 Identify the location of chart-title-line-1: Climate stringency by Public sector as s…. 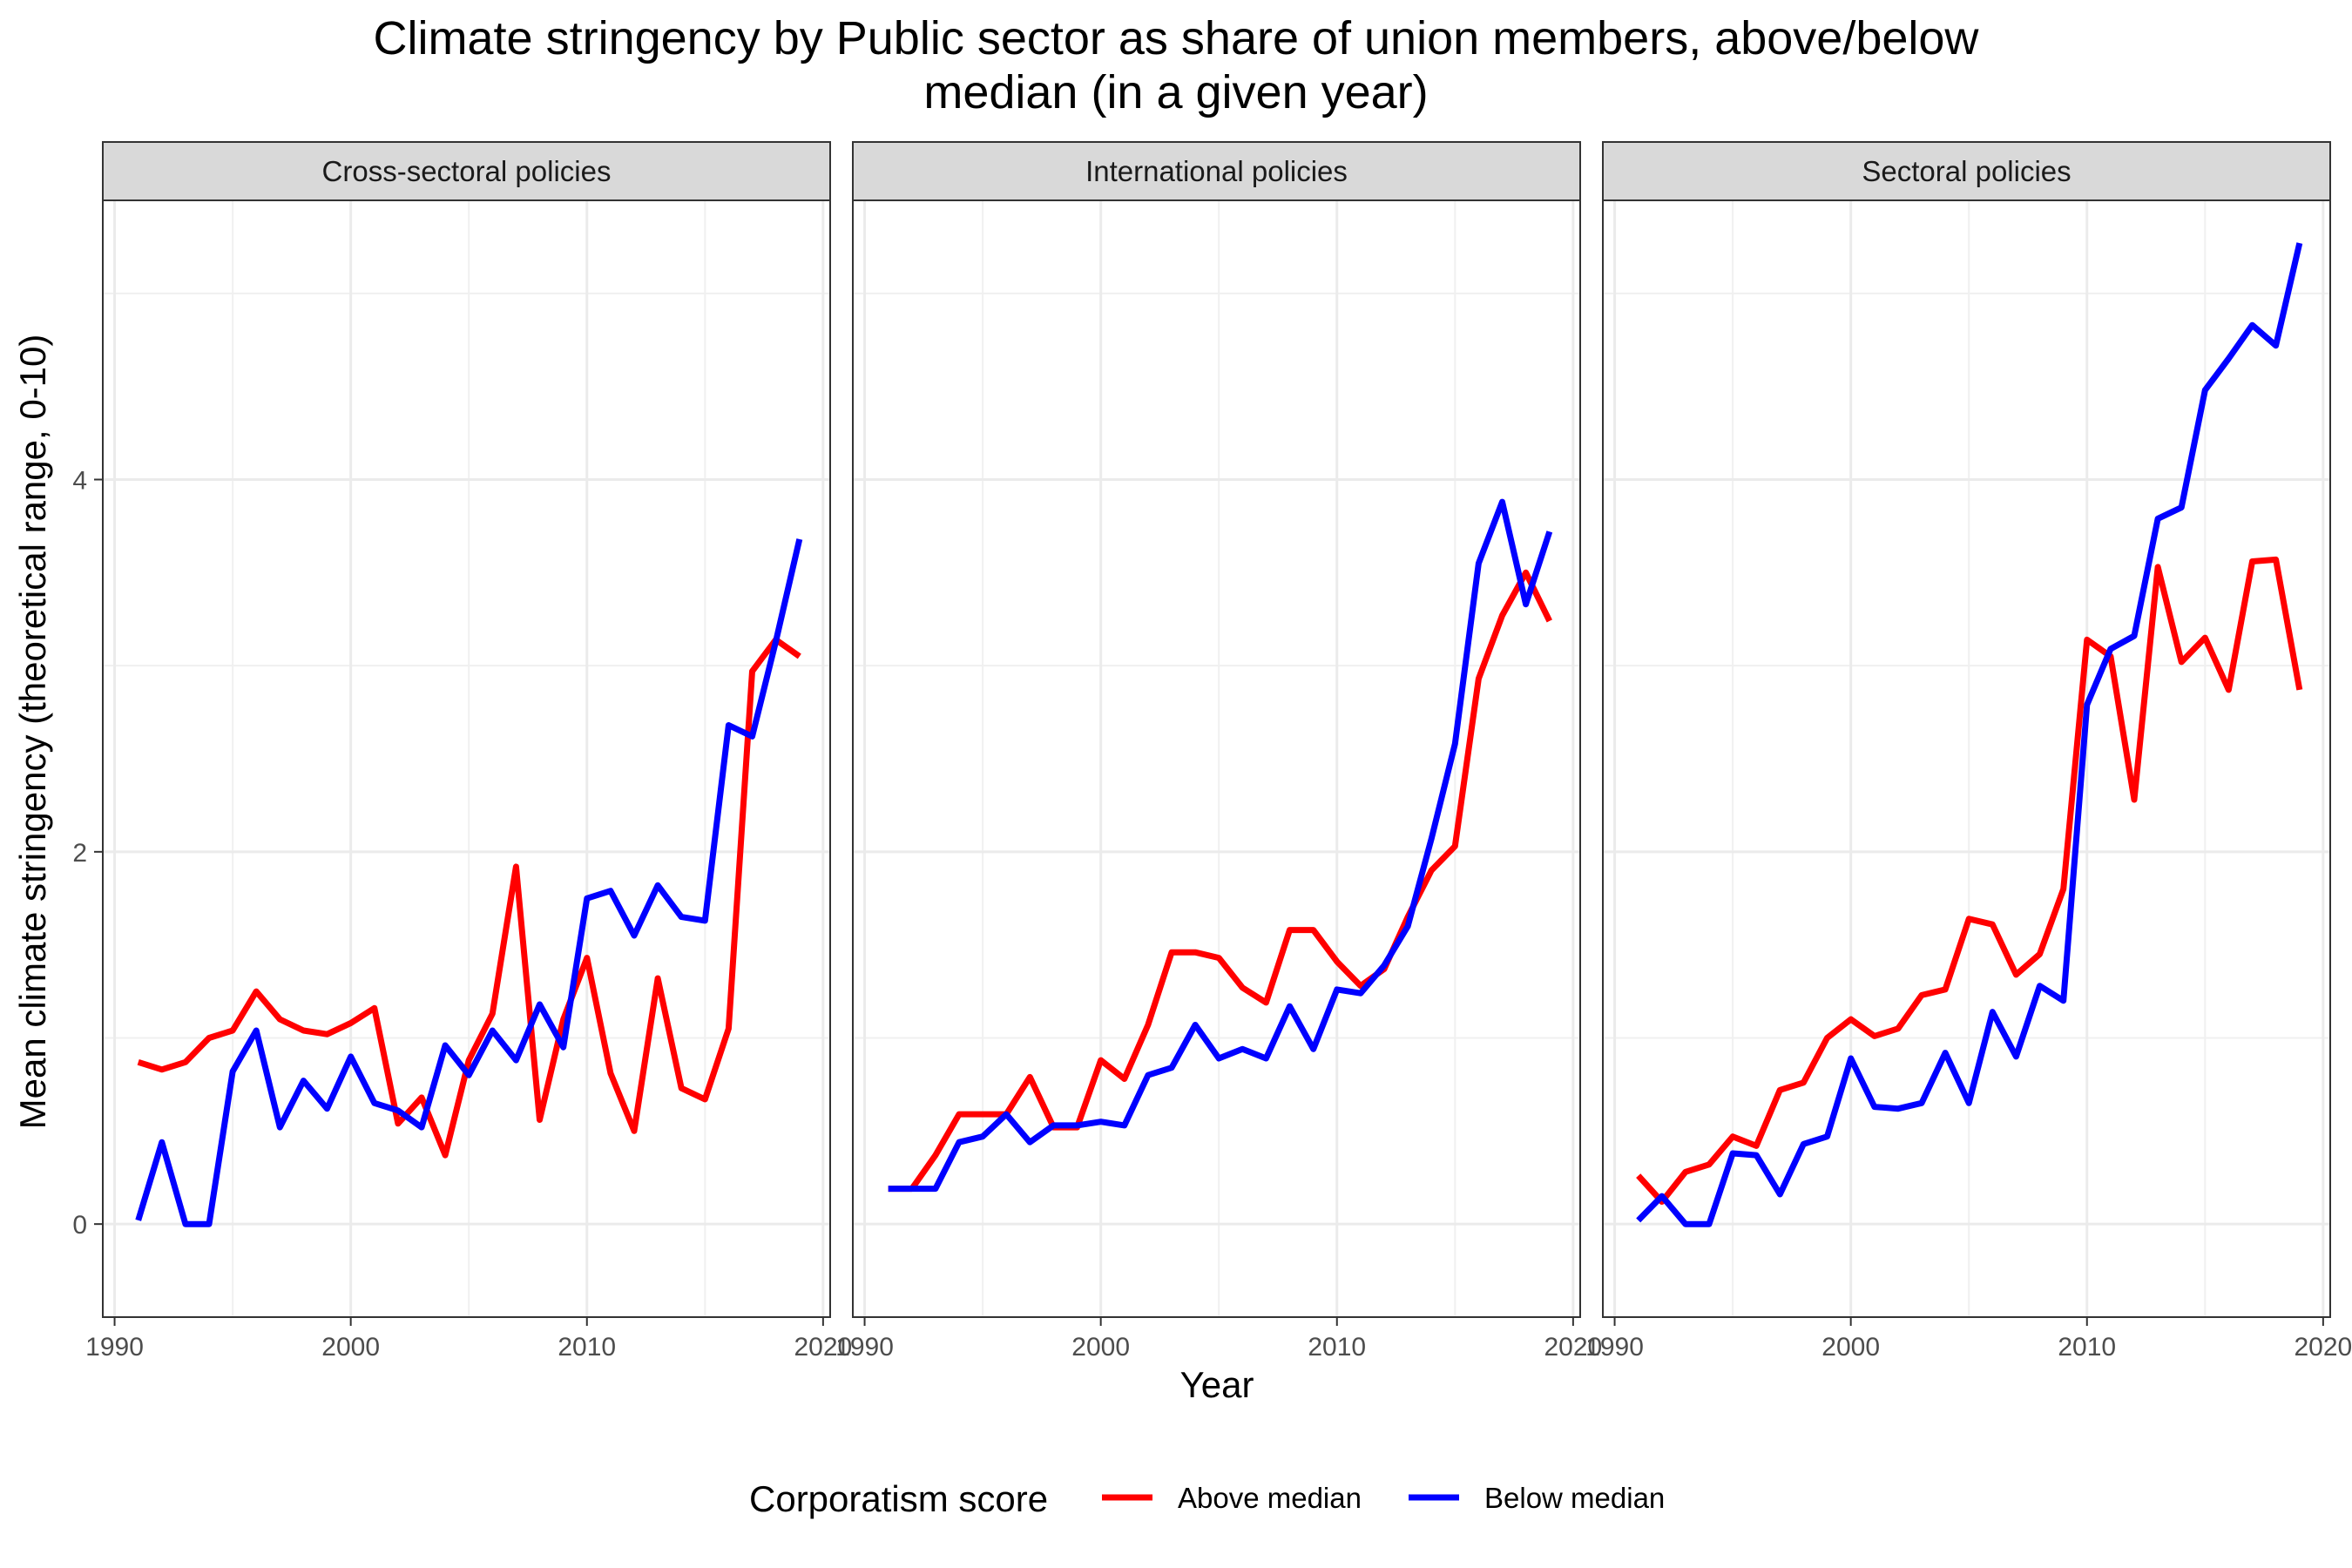
(1177, 38).